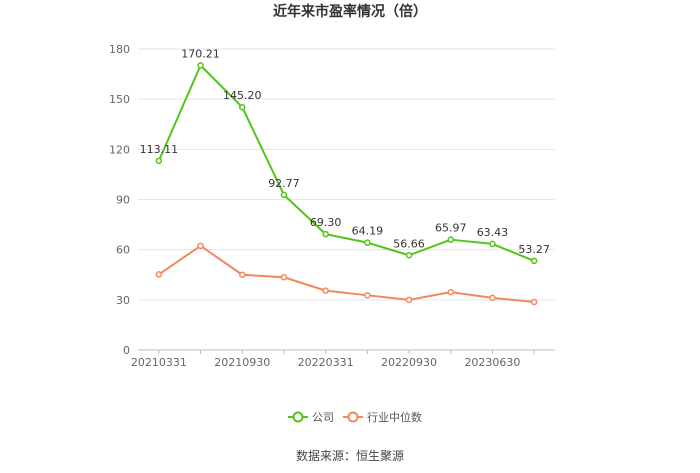 Image resolution: width=700 pixels, height=473 pixels. I want to click on data-label: 69.30, so click(326, 222).